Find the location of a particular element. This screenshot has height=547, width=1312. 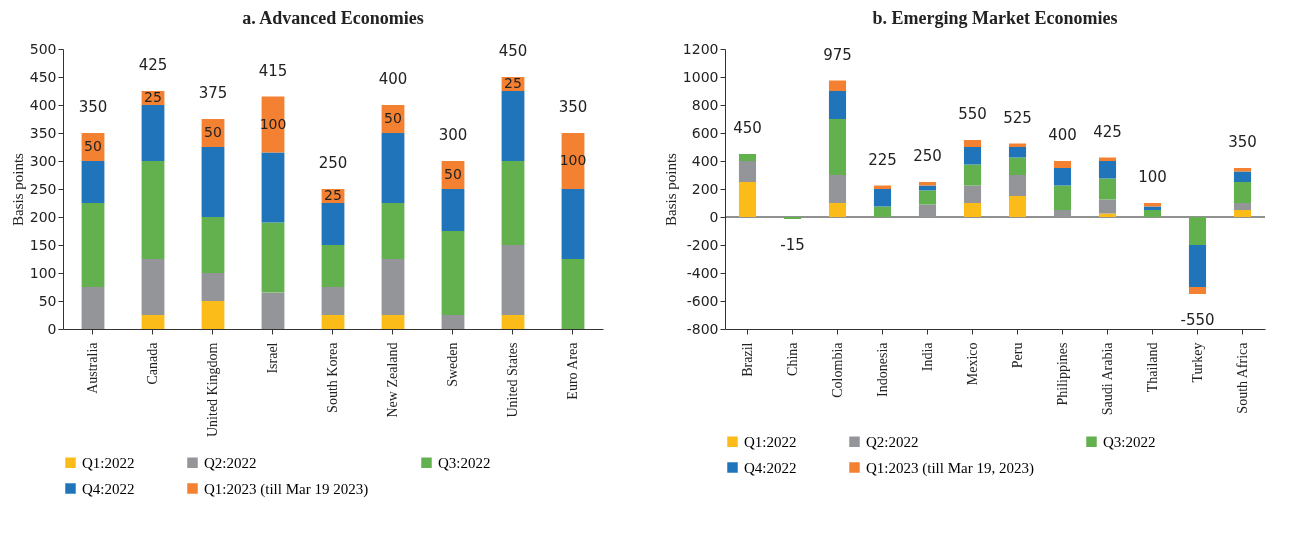

x-tick-label: Australia is located at coordinates (92, 367).